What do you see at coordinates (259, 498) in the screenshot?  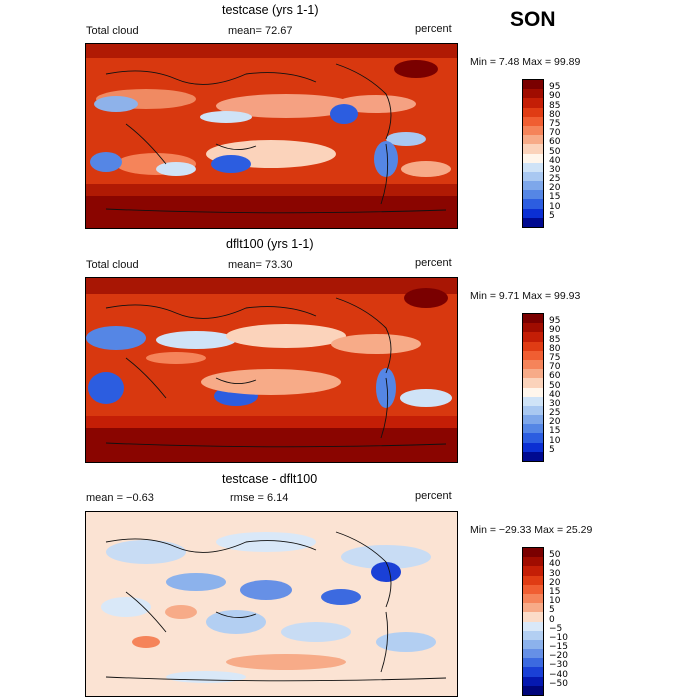 I see `panel-3-rmse: rmse = 6.14` at bounding box center [259, 498].